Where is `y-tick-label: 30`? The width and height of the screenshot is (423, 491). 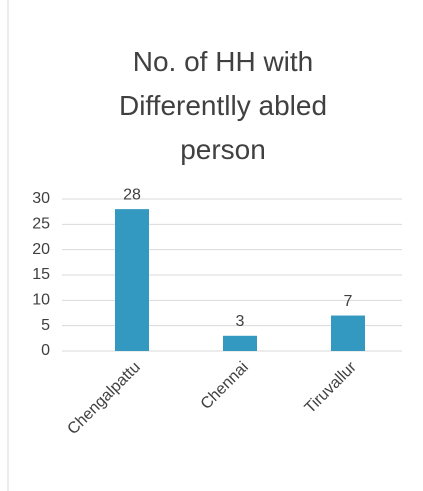 y-tick-label: 30 is located at coordinates (41, 198).